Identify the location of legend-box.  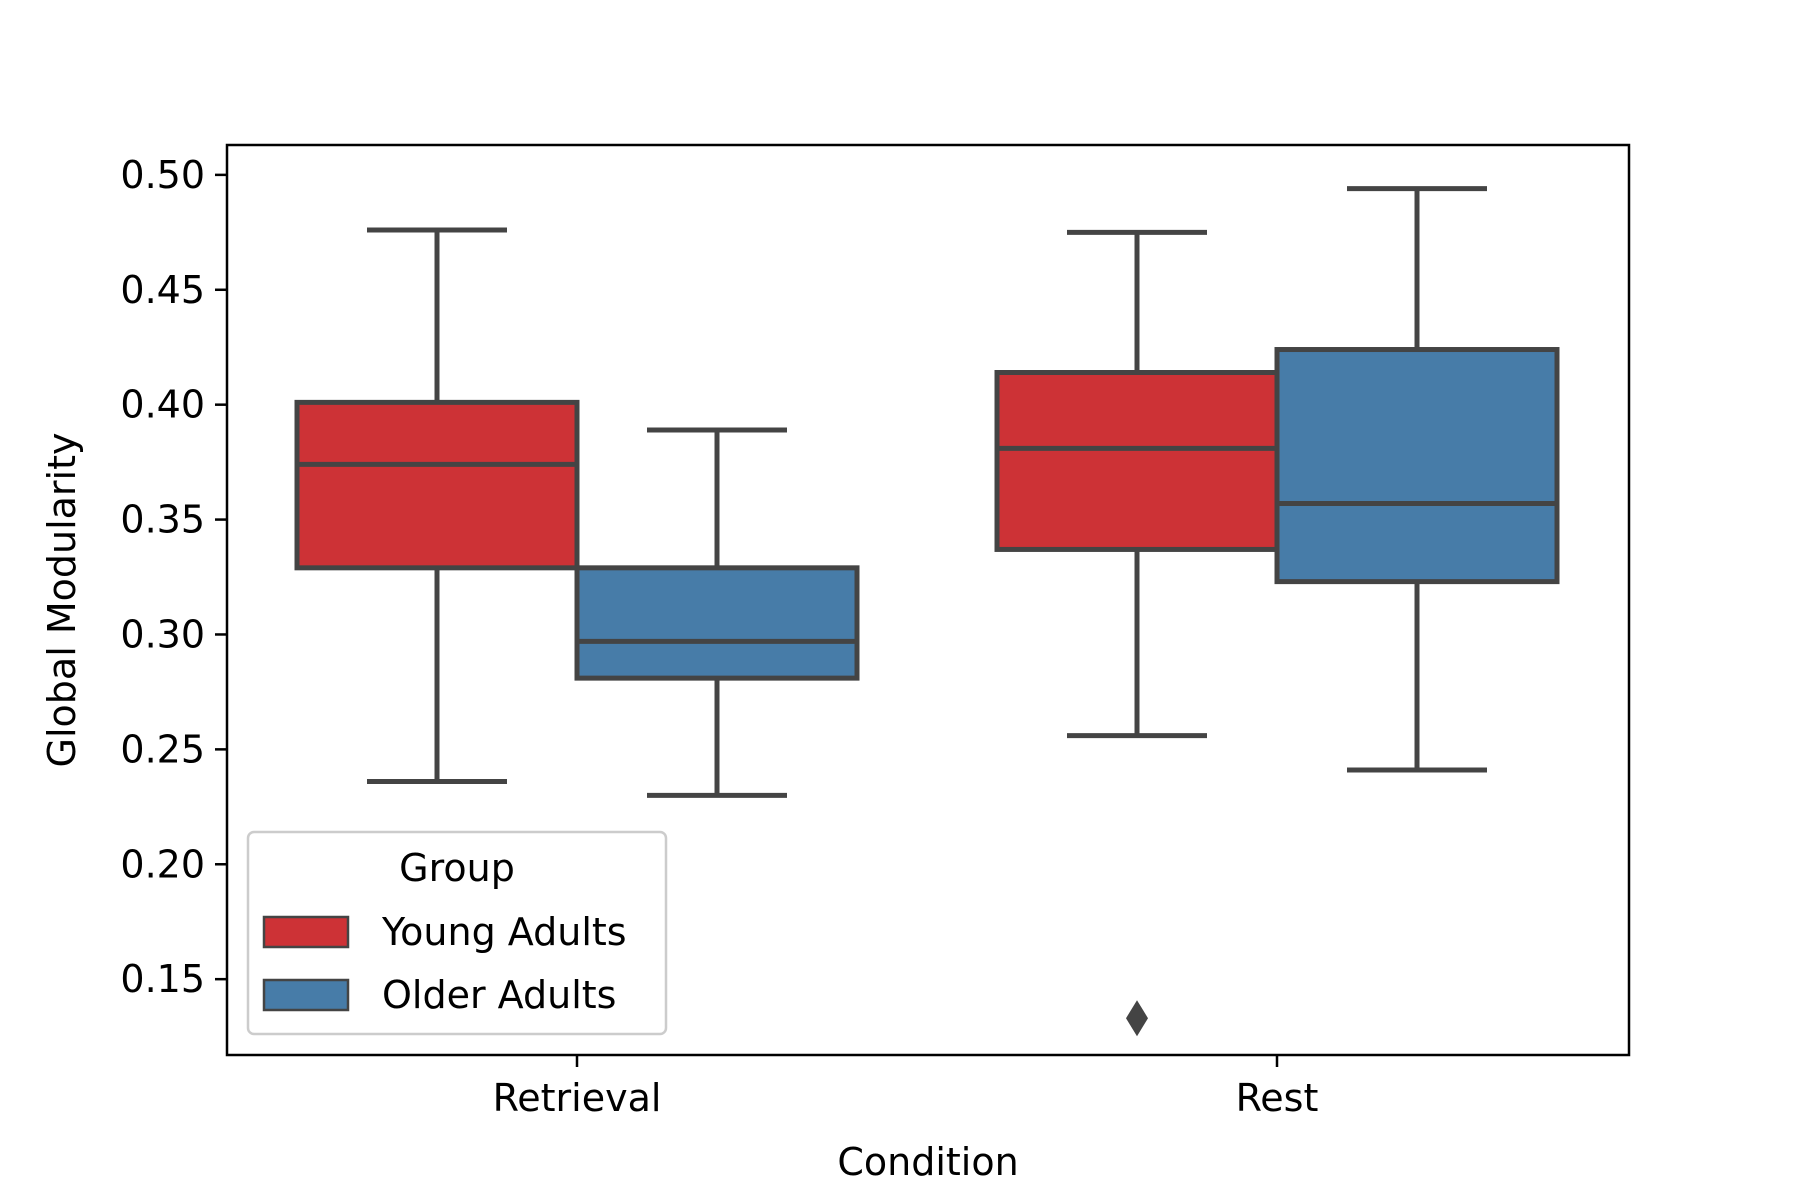
(457, 933).